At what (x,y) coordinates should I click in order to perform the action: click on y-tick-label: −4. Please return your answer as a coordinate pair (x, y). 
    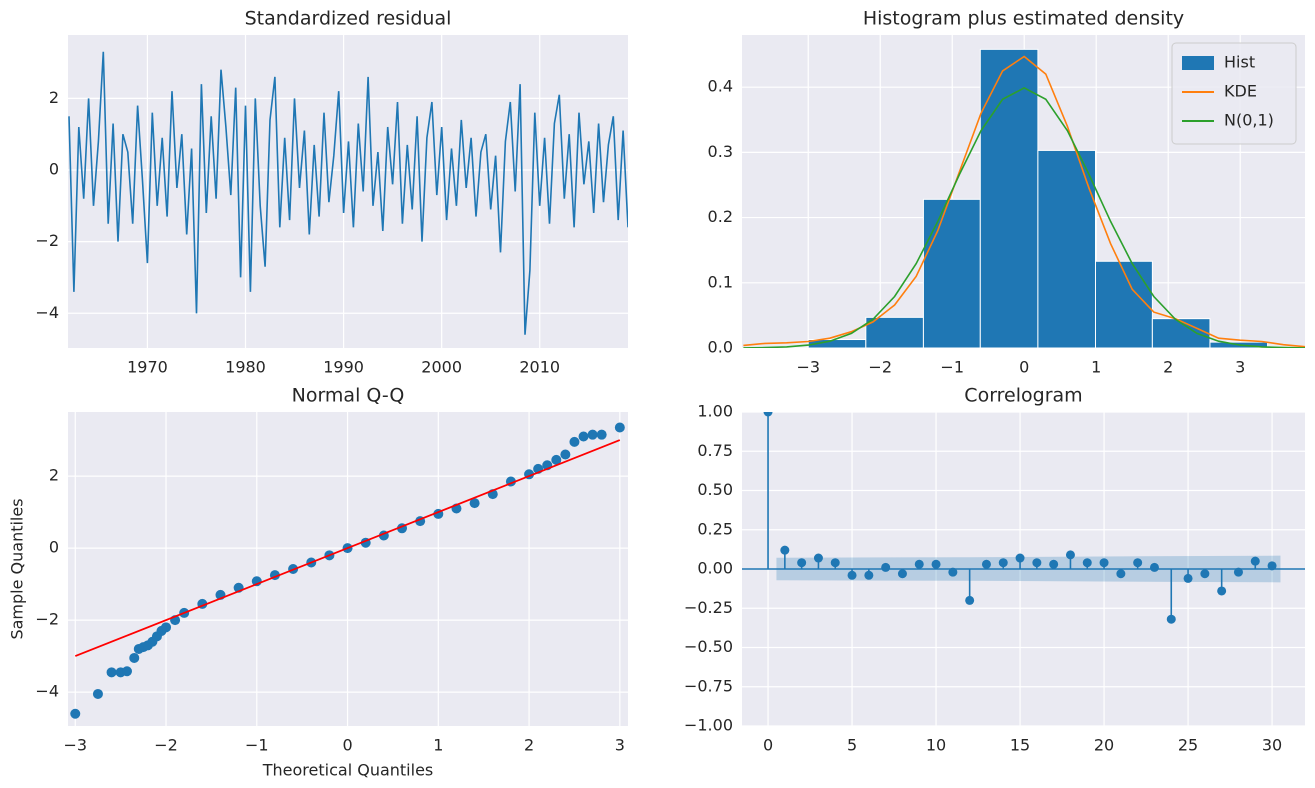
    Looking at the image, I should click on (47, 312).